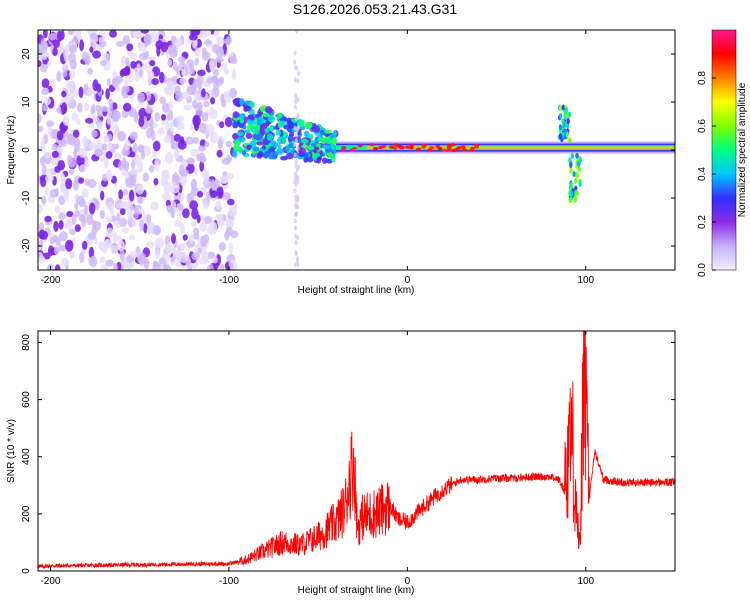 This screenshot has width=750, height=600. Describe the element at coordinates (742, 149) in the screenshot. I see `colorbar-label: Normalized spectral amplitude` at that location.